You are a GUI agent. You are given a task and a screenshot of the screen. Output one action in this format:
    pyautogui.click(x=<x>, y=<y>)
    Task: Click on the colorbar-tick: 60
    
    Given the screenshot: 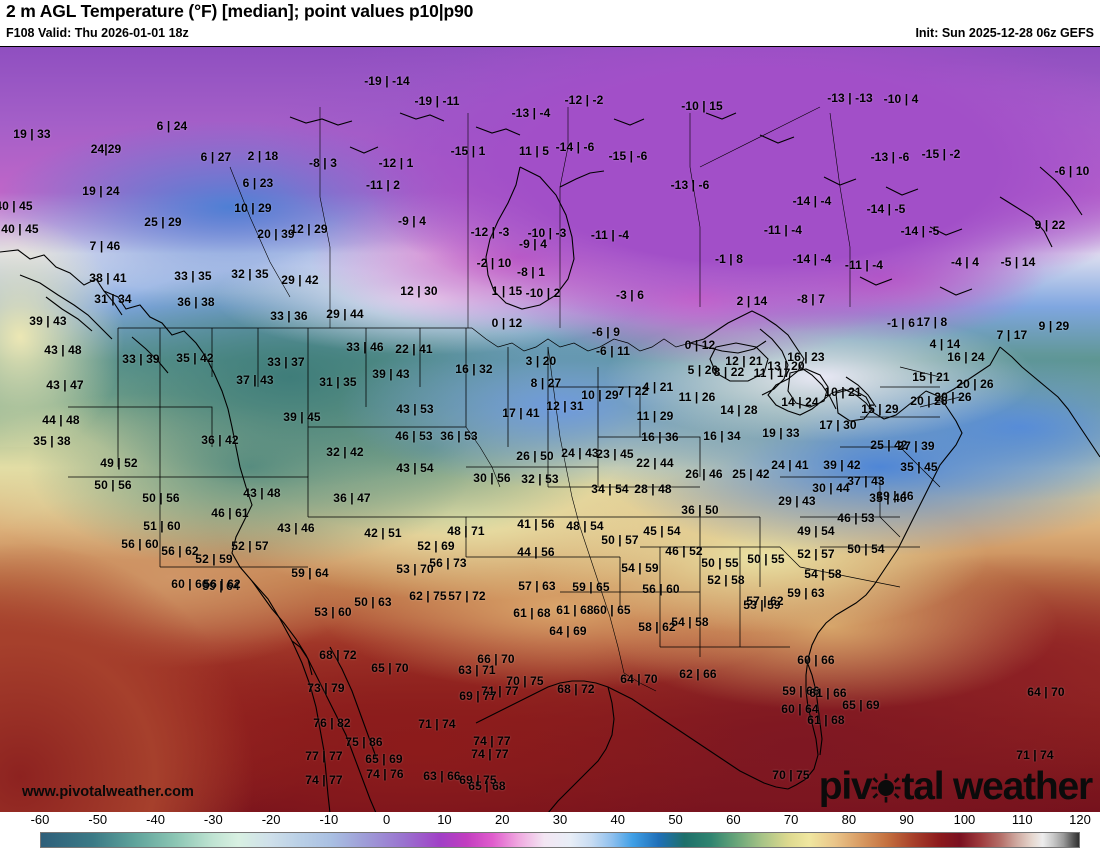 What is the action you would take?
    pyautogui.click(x=733, y=819)
    